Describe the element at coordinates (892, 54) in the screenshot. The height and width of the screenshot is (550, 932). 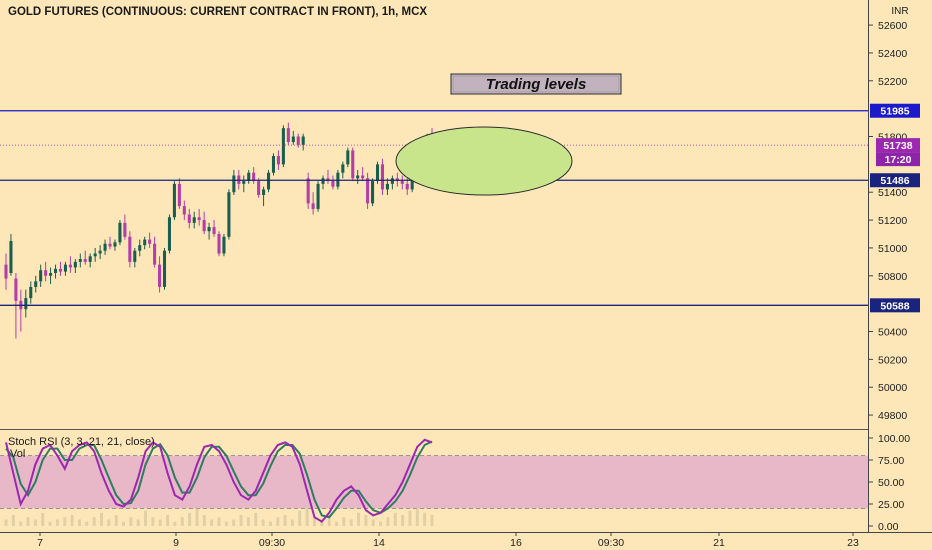
I see `price-tick-label: 52400` at that location.